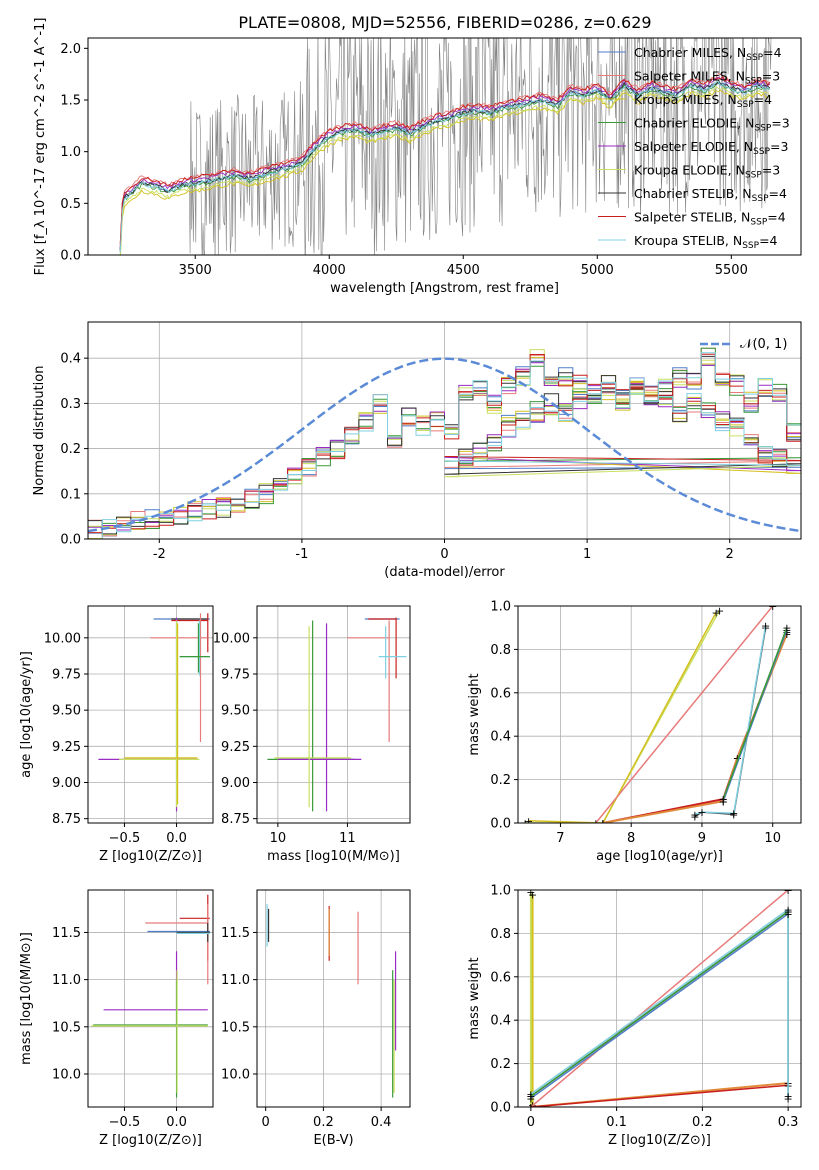 The height and width of the screenshot is (1170, 819). I want to click on y-tick-label: 1.0, so click(70, 152).